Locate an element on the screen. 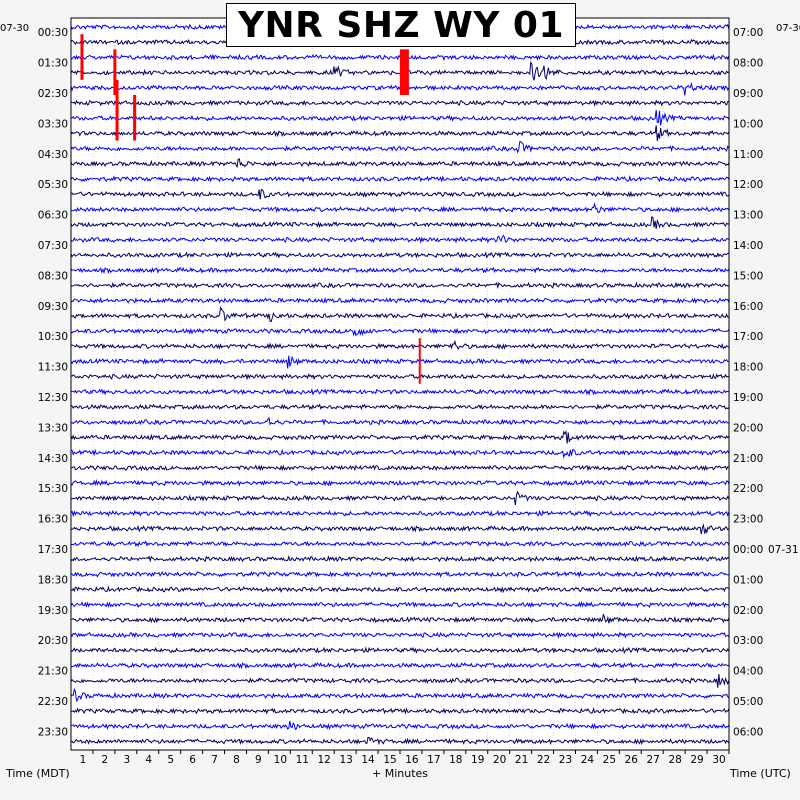 The width and height of the screenshot is (800, 800). right-time-label: 00:00 is located at coordinates (748, 550).